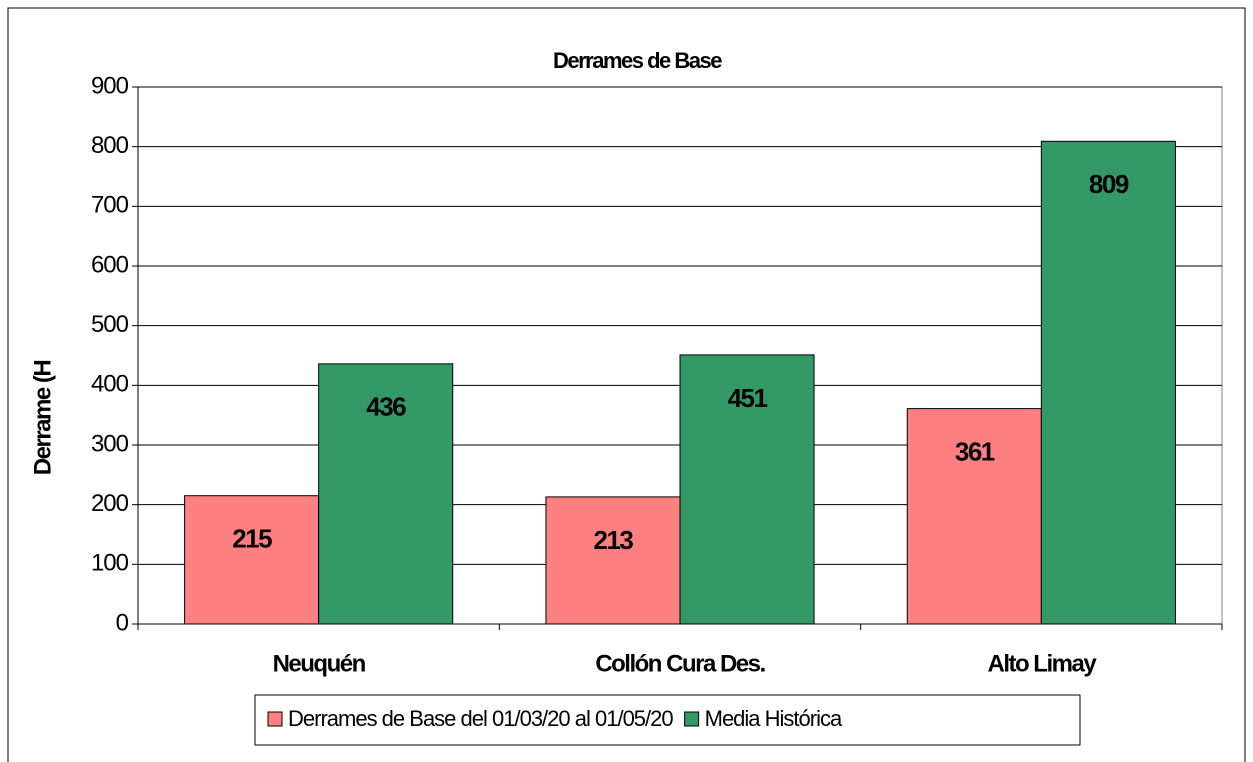  What do you see at coordinates (110, 384) in the screenshot?
I see `y-tick-label: 400` at bounding box center [110, 384].